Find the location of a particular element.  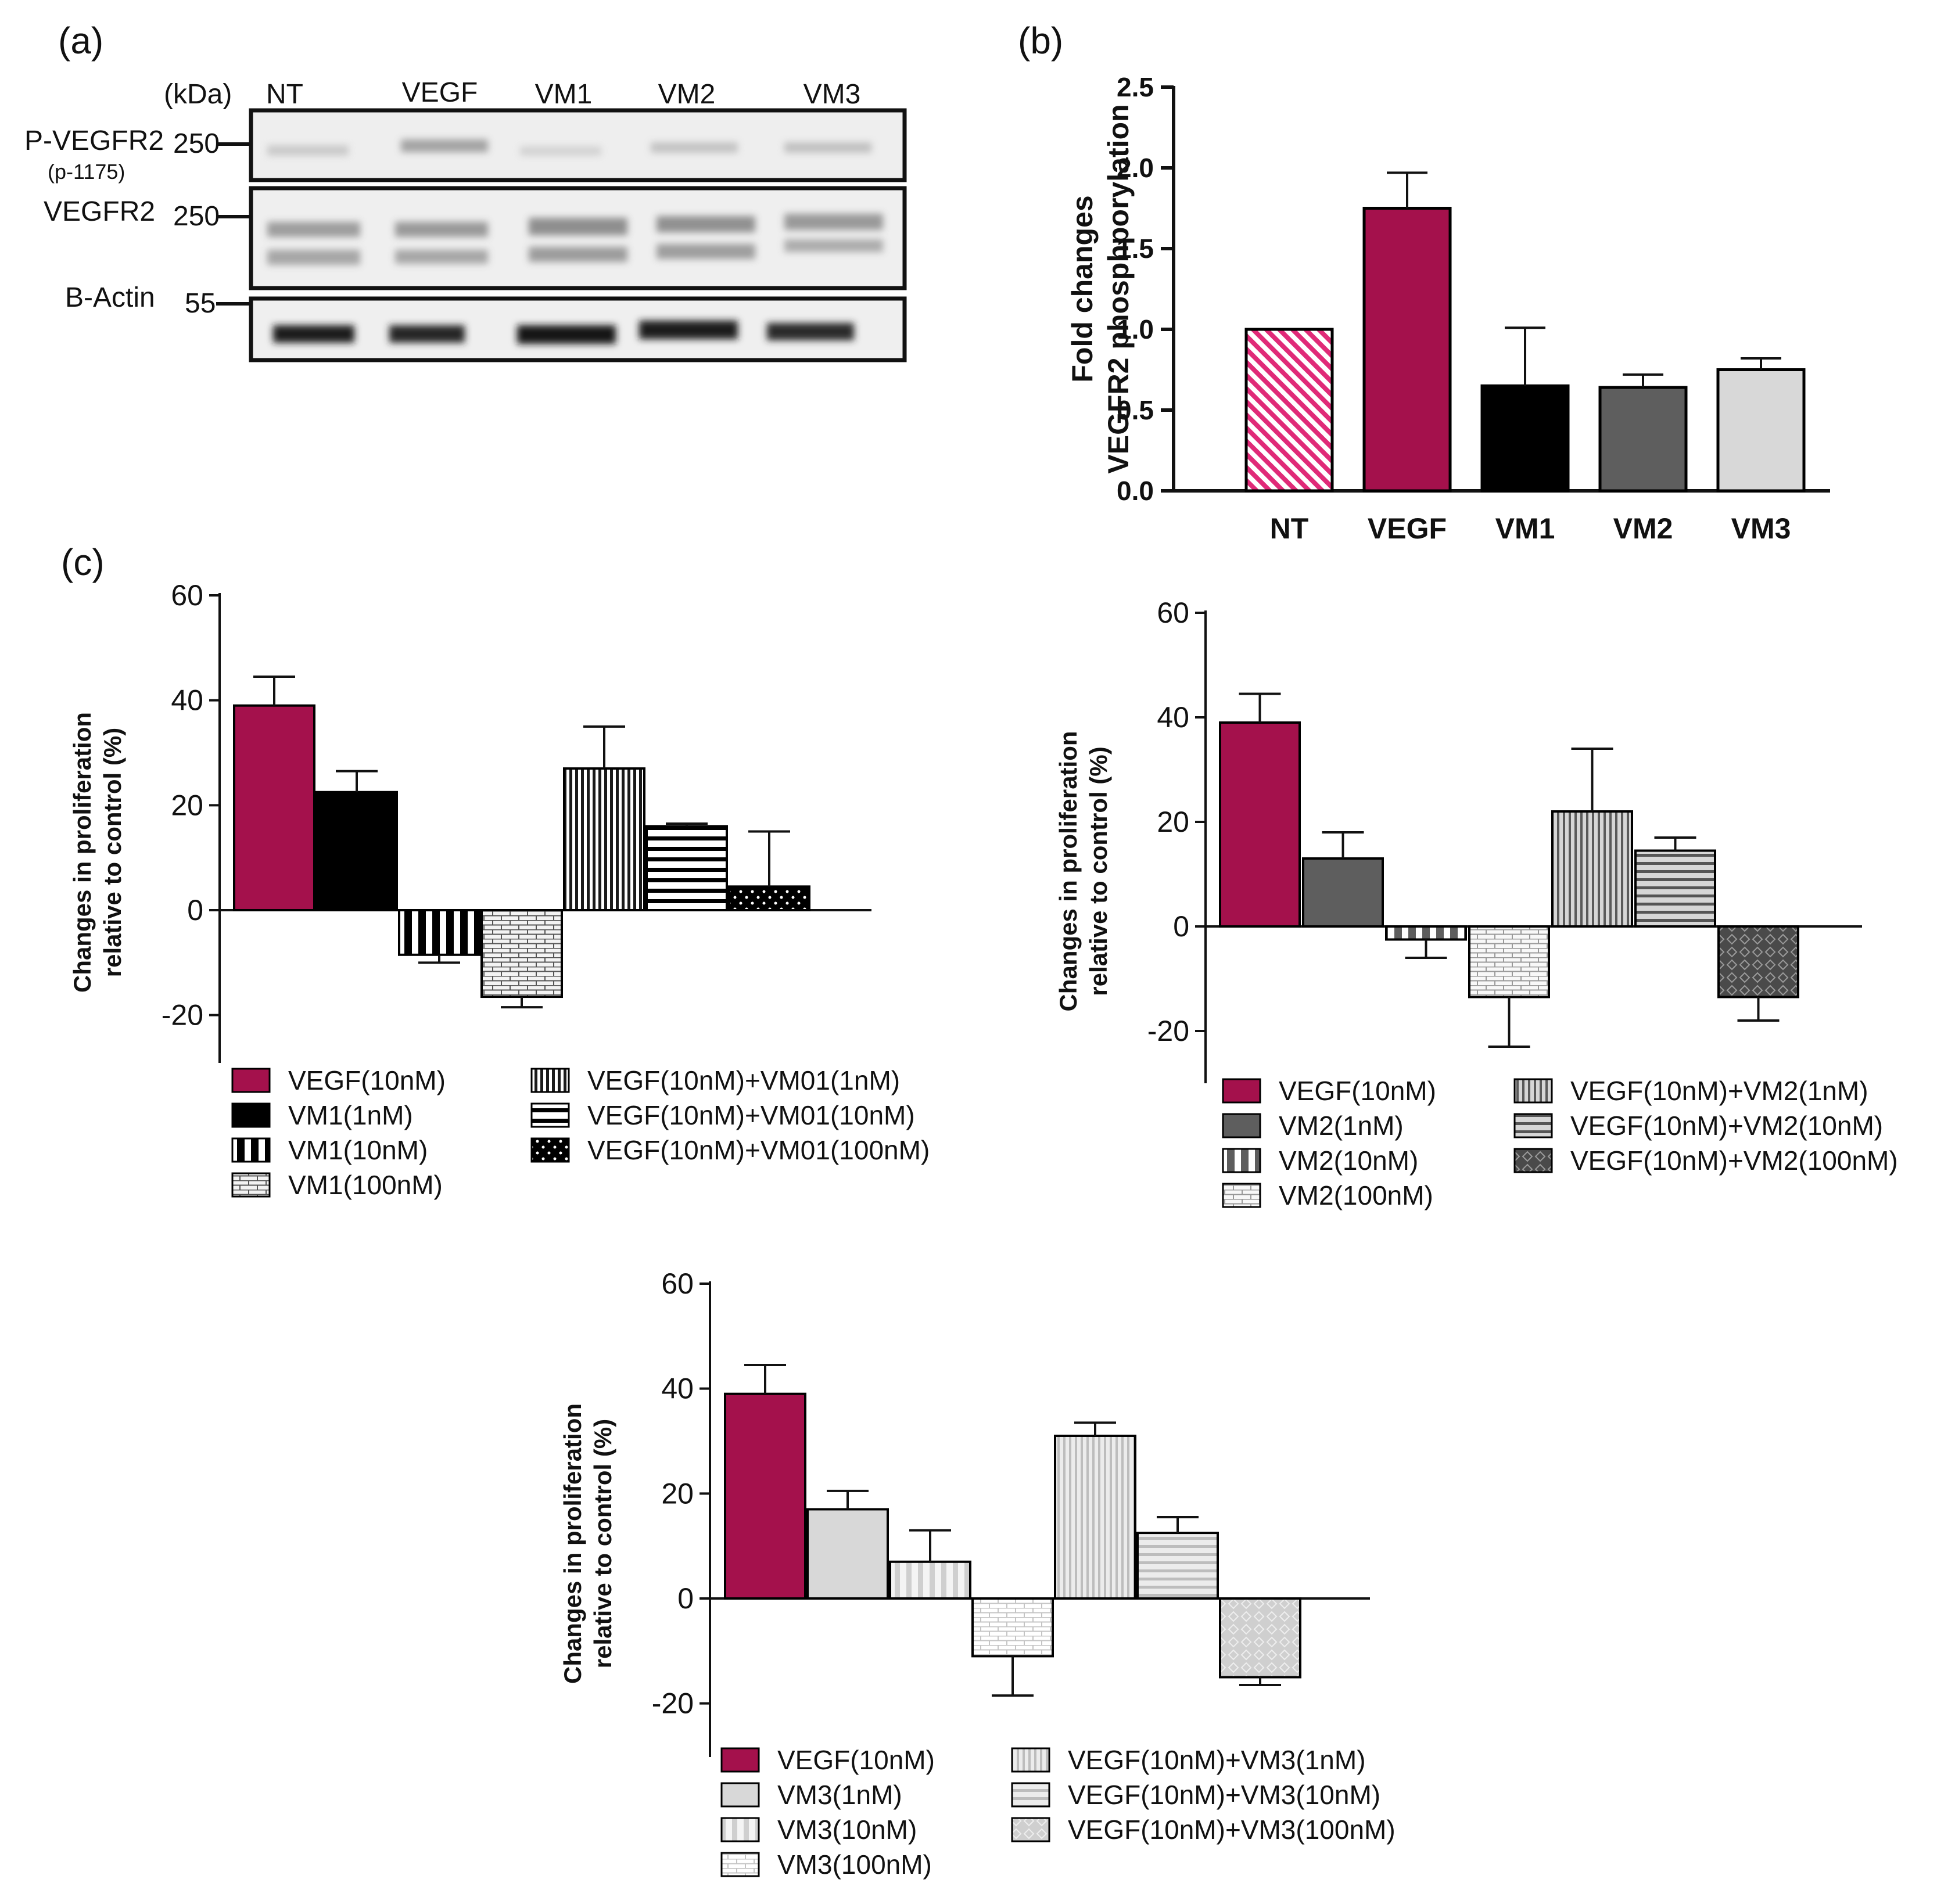

b-category-label-0: NT is located at coordinates (1289, 528).